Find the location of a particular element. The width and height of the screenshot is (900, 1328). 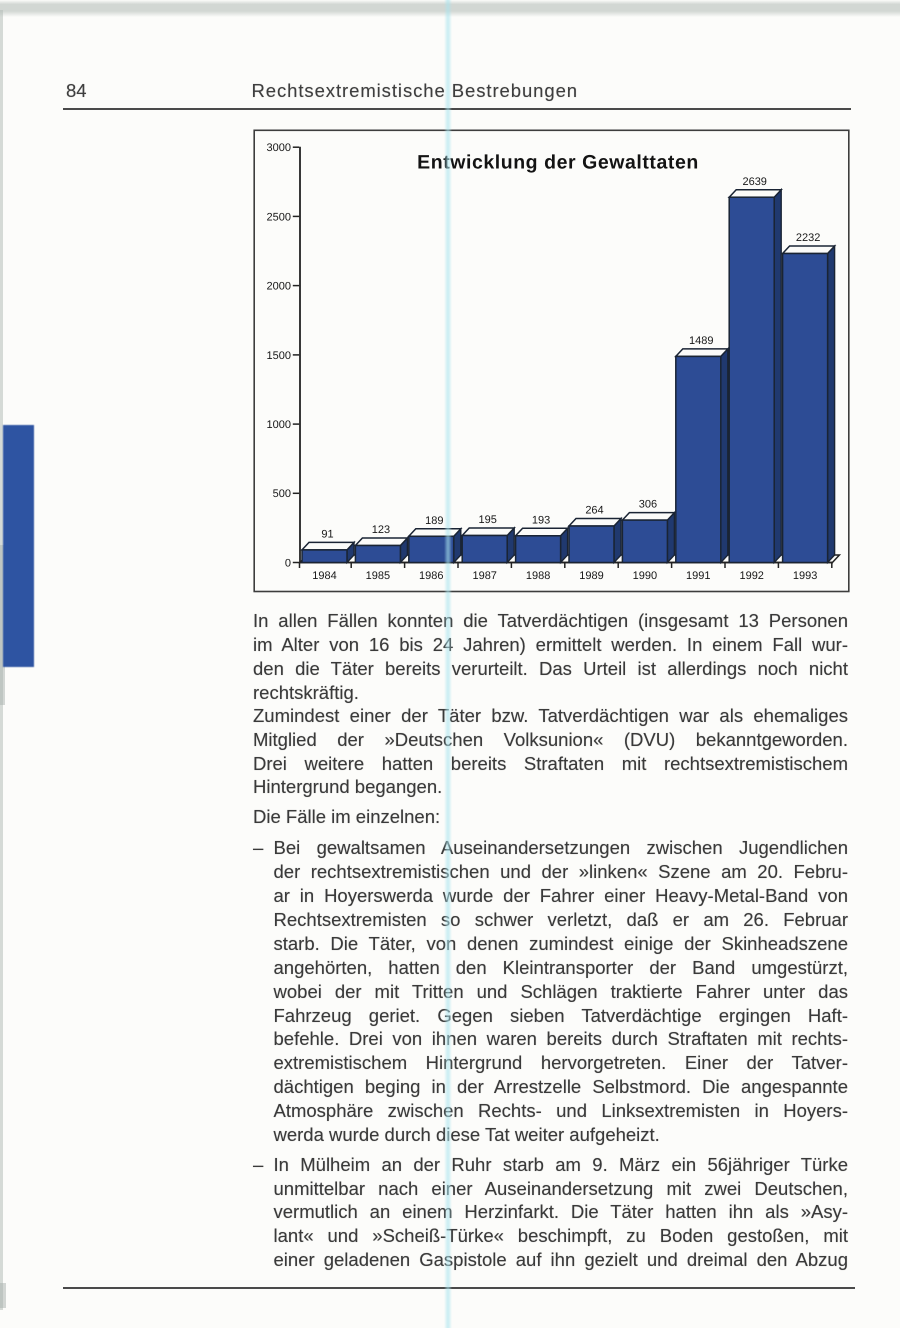

svg-text: 1984 is located at coordinates (324, 576).